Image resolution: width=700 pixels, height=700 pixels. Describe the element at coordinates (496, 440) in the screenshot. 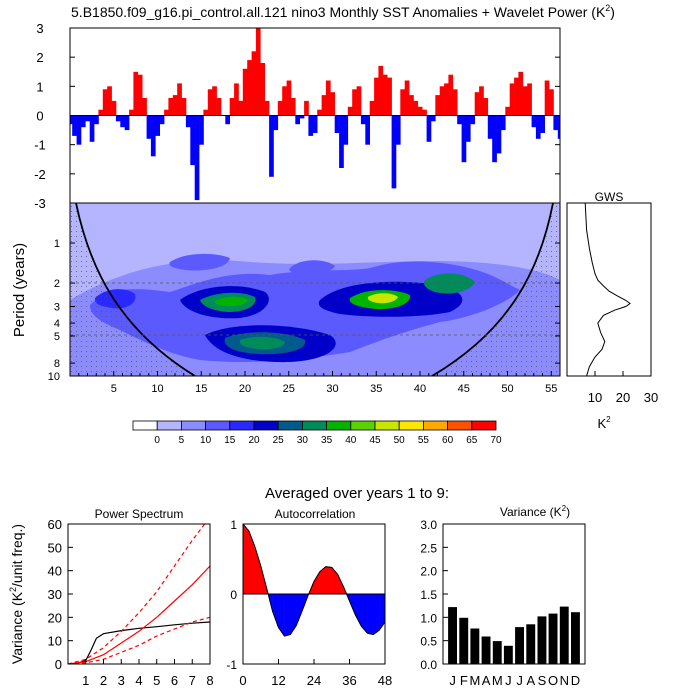

I see `colorbar-label: 70` at that location.